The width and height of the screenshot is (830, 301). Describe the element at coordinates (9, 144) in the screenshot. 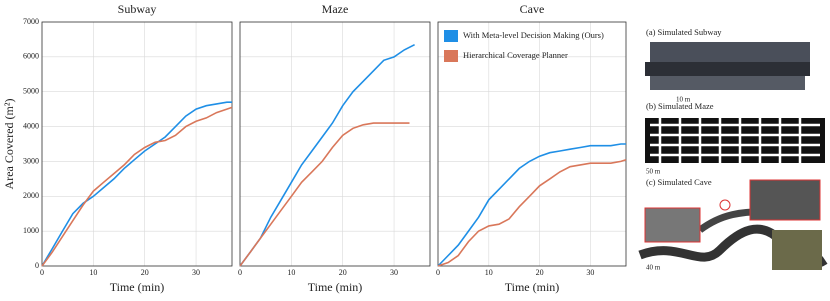

I see `y-axis-label: Area Covered (m²)` at that location.